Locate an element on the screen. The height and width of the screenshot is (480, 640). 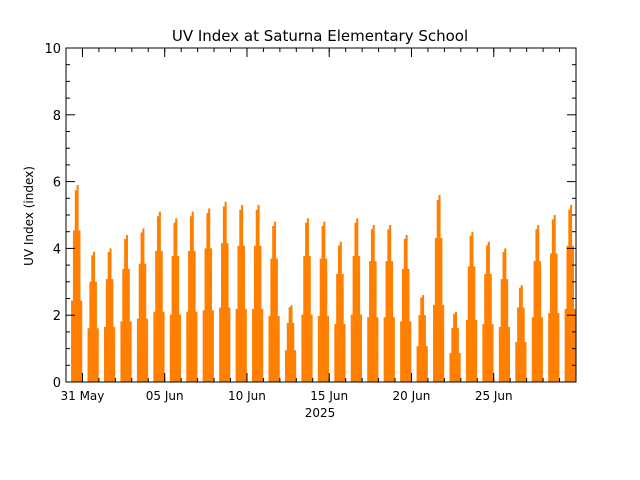
y-tick-label: 10 is located at coordinates (52, 49).